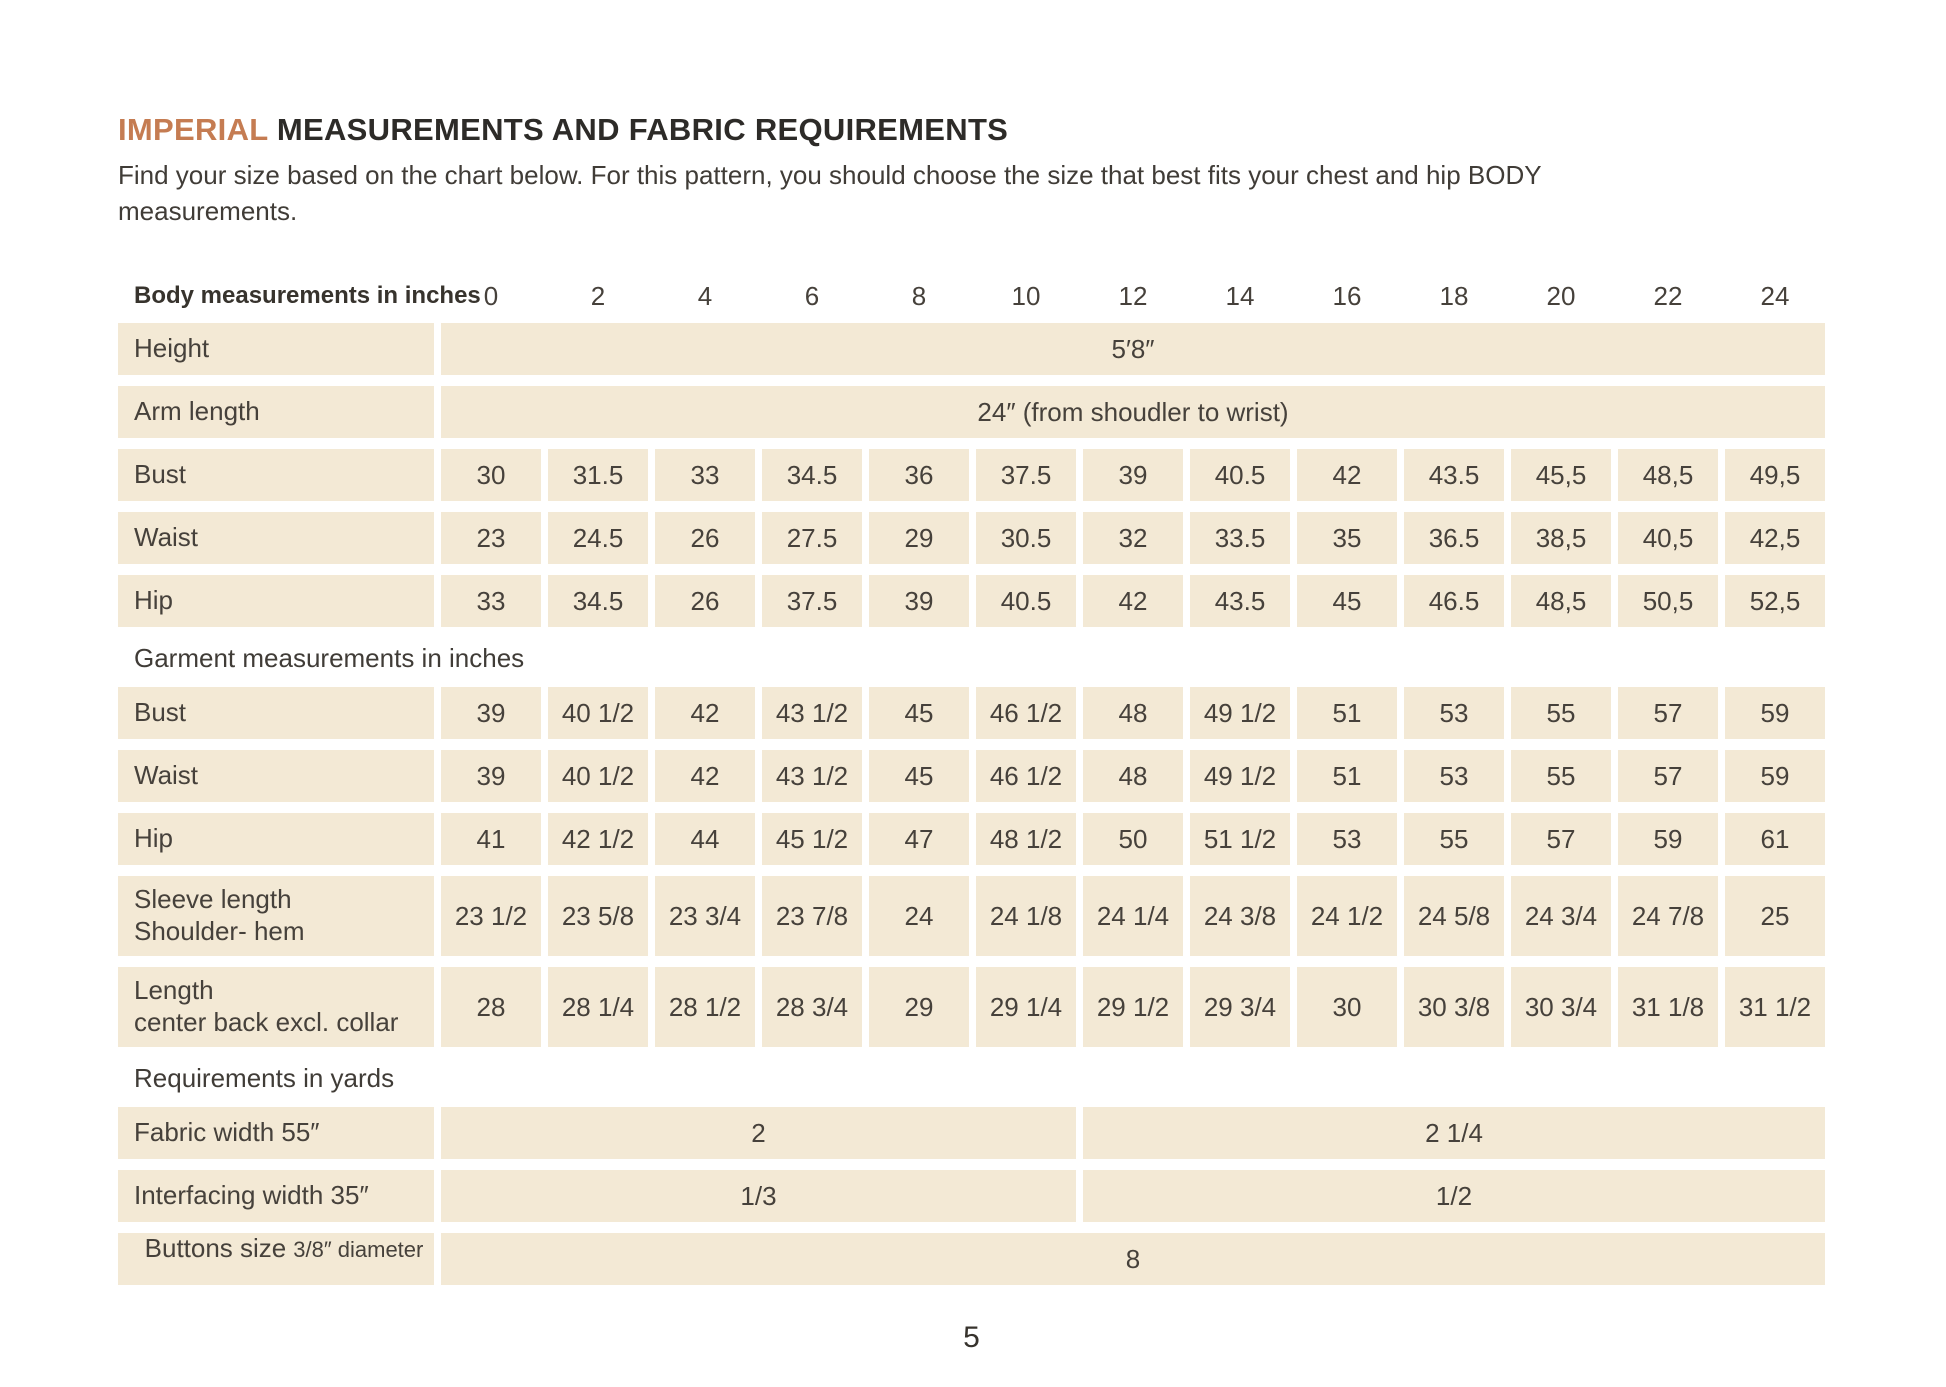 This screenshot has width=1946, height=1387. Describe the element at coordinates (1133, 349) in the screenshot. I see `span-value-cell: 5′8″` at that location.